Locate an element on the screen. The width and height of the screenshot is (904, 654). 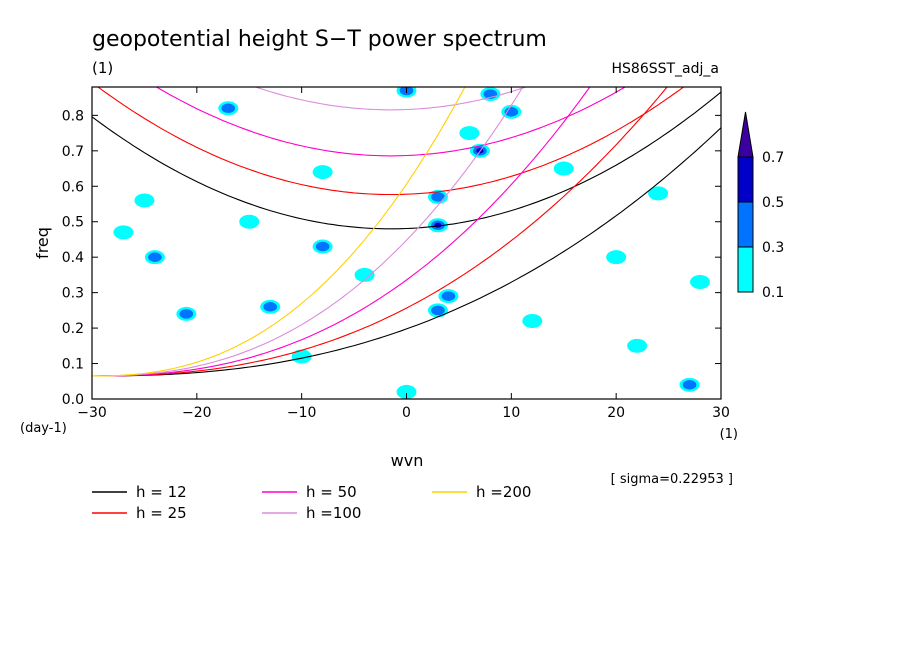
y-tick-label: 0.1 is located at coordinates (73, 365).